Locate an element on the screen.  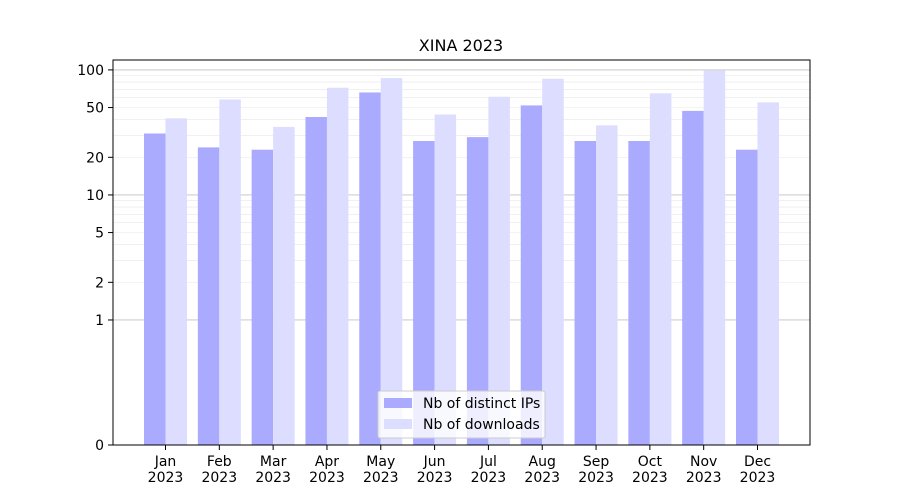
x-tick-month: Mar is located at coordinates (273, 462).